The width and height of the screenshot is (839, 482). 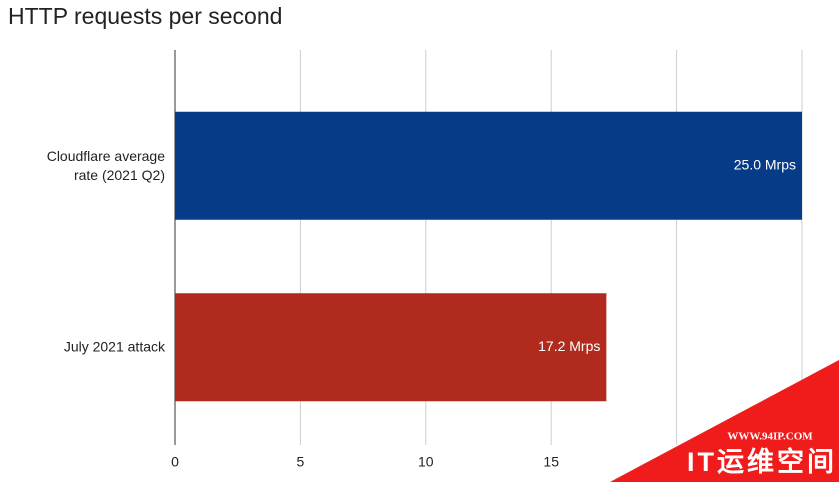 What do you see at coordinates (551, 462) in the screenshot?
I see `x-tick-label: 15` at bounding box center [551, 462].